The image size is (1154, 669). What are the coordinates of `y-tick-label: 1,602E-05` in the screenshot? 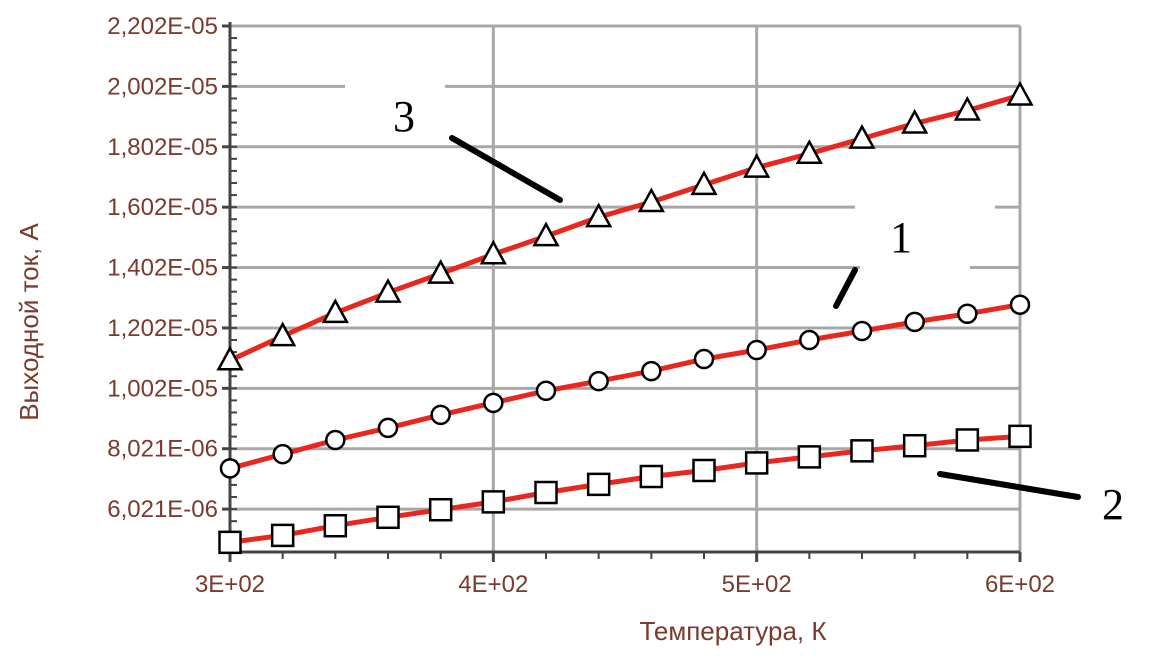 It's located at (162, 207).